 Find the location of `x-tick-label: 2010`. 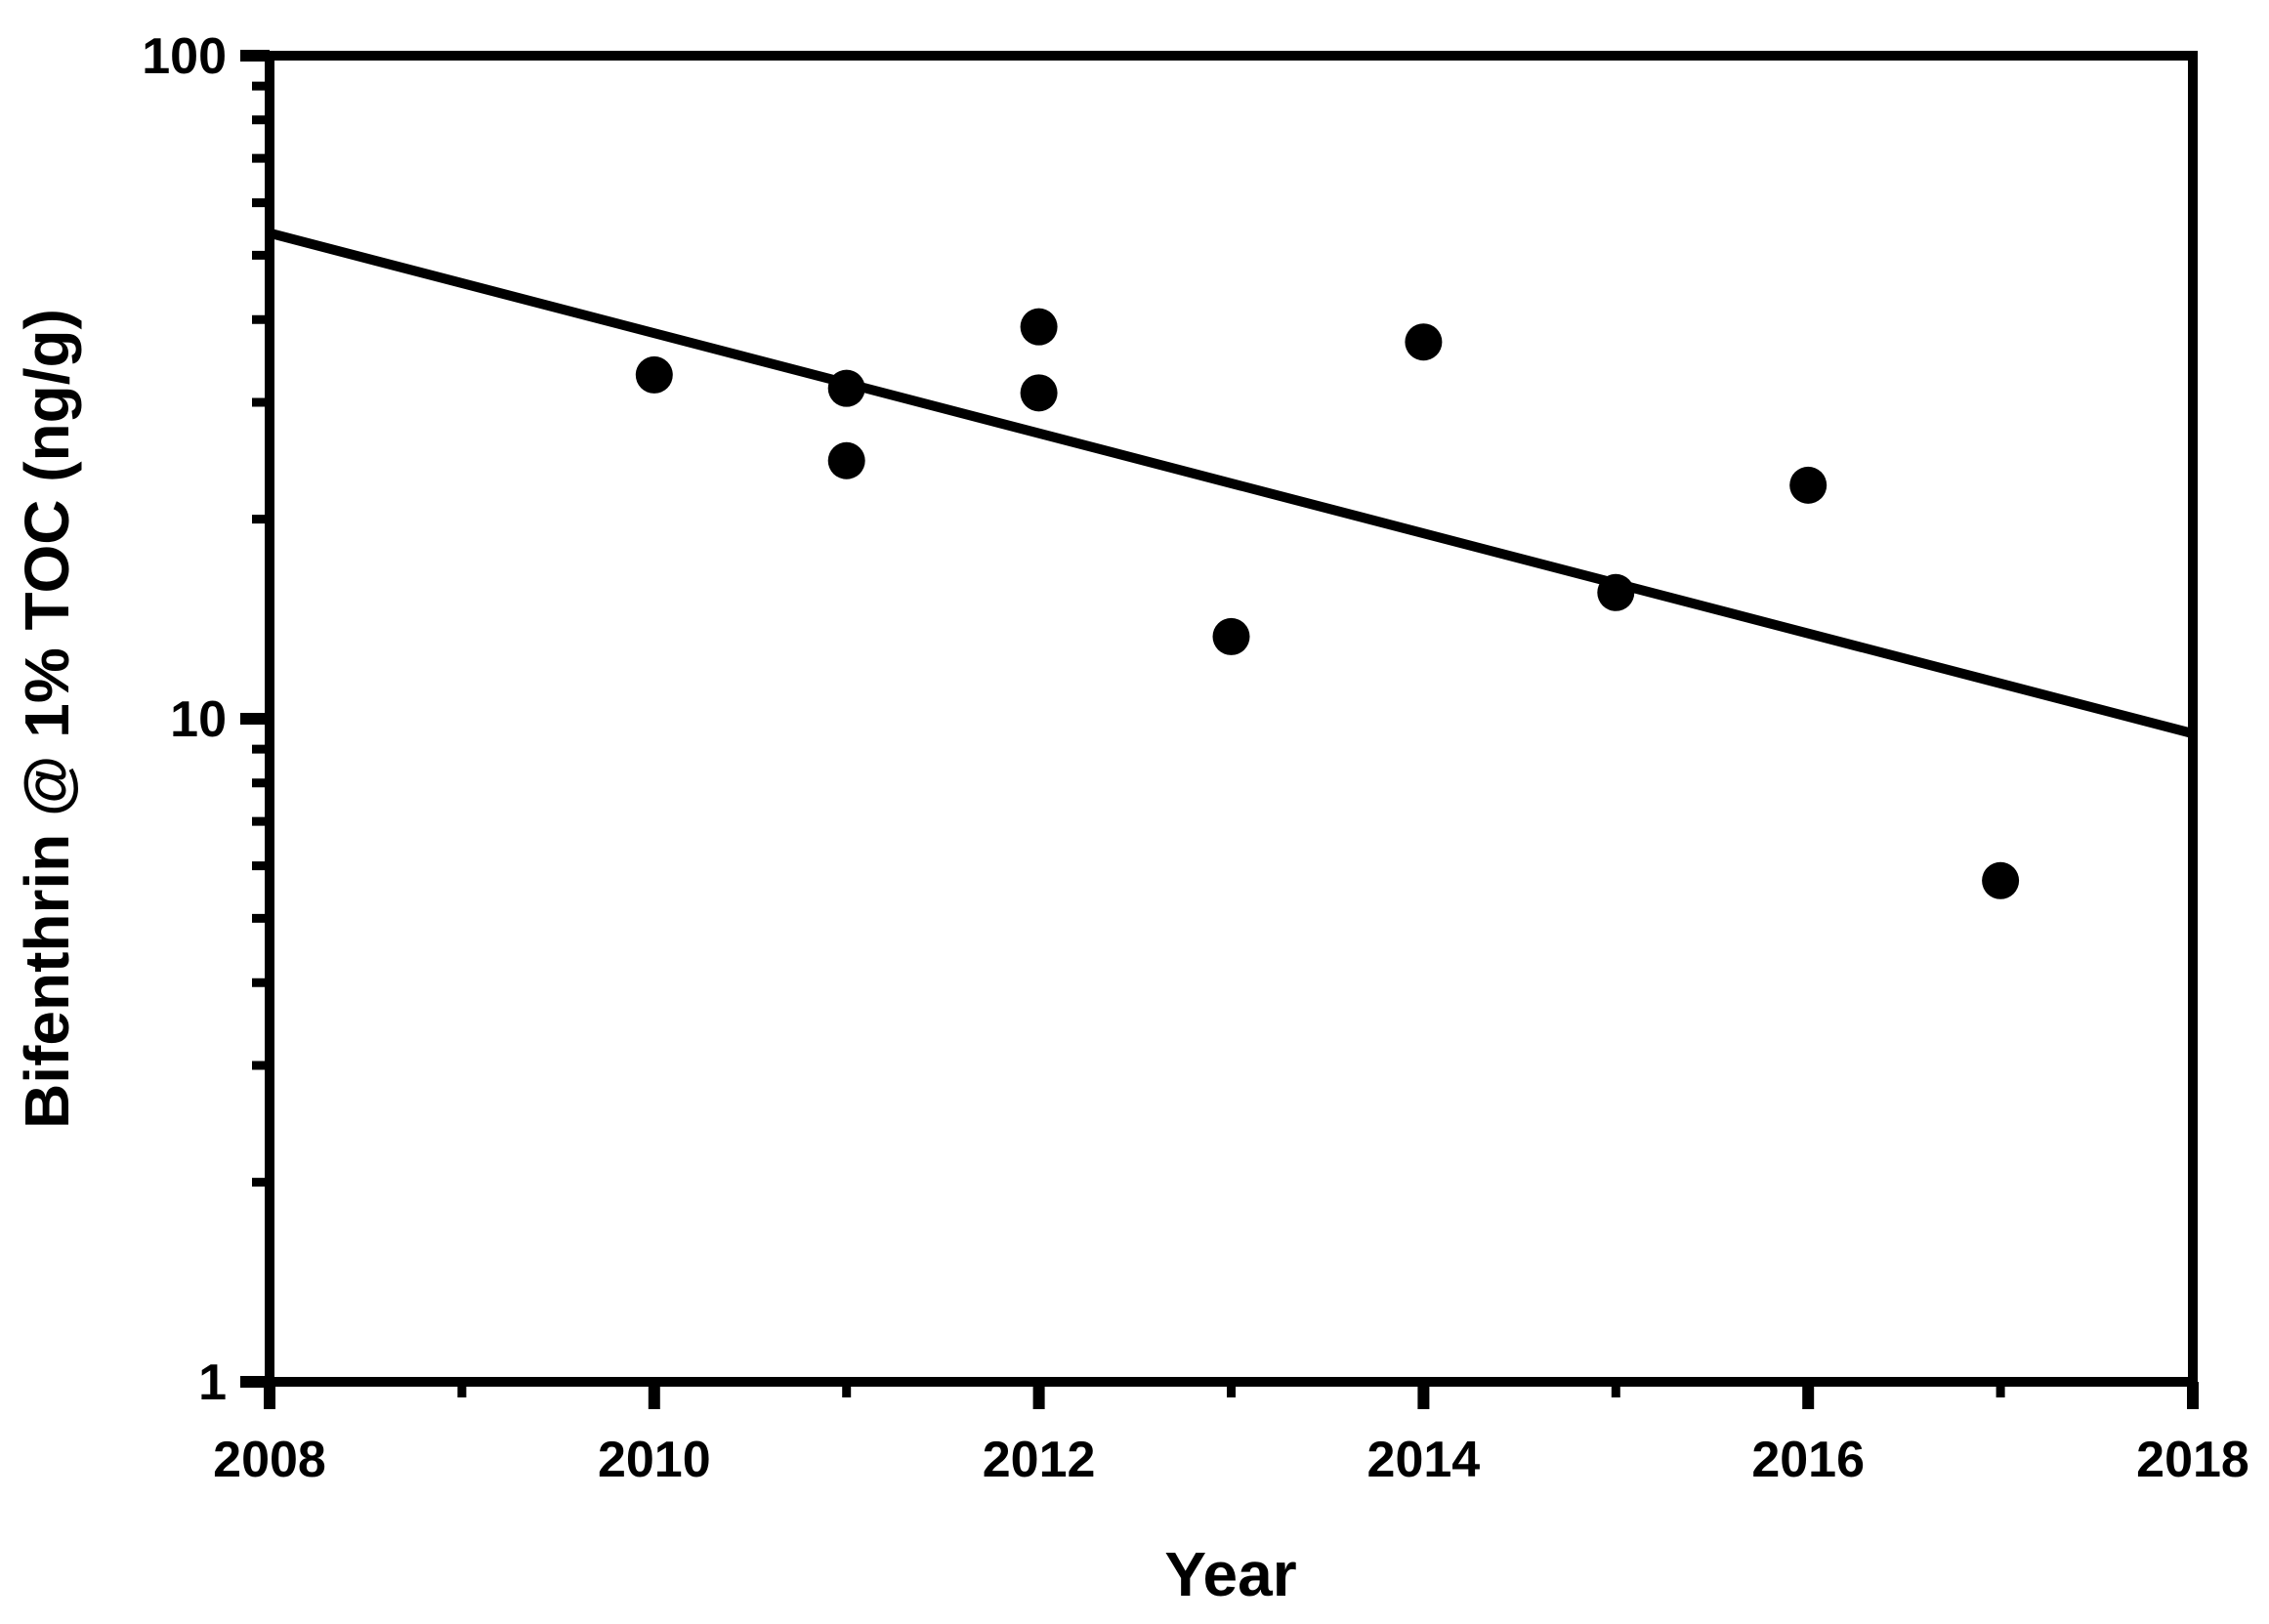

x-tick-label: 2010 is located at coordinates (654, 1460).